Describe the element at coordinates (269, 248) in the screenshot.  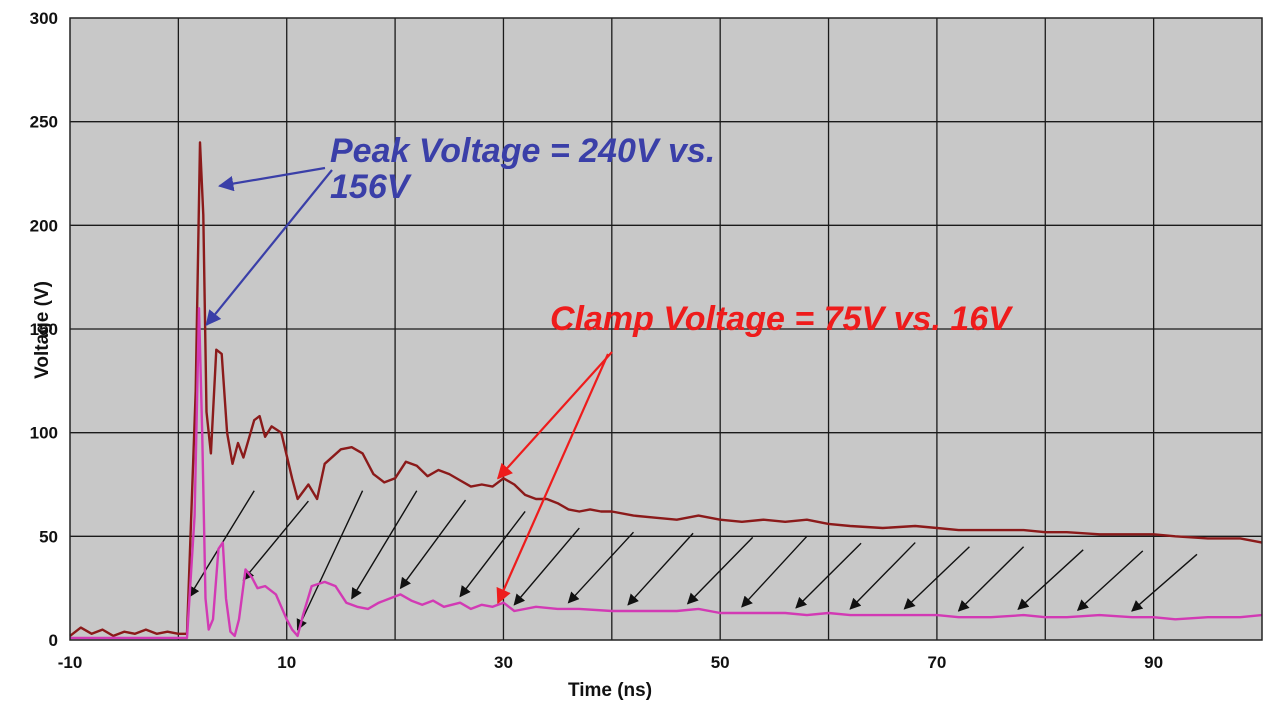
I see `peak-arrow-lower` at that location.